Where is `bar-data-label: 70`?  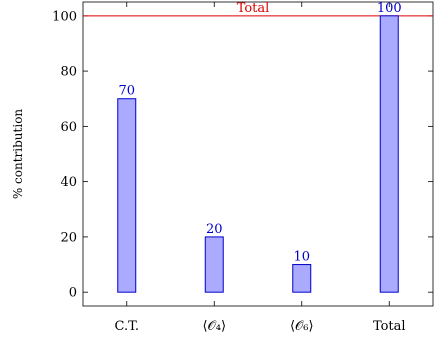
bar-data-label: 70 is located at coordinates (126, 91).